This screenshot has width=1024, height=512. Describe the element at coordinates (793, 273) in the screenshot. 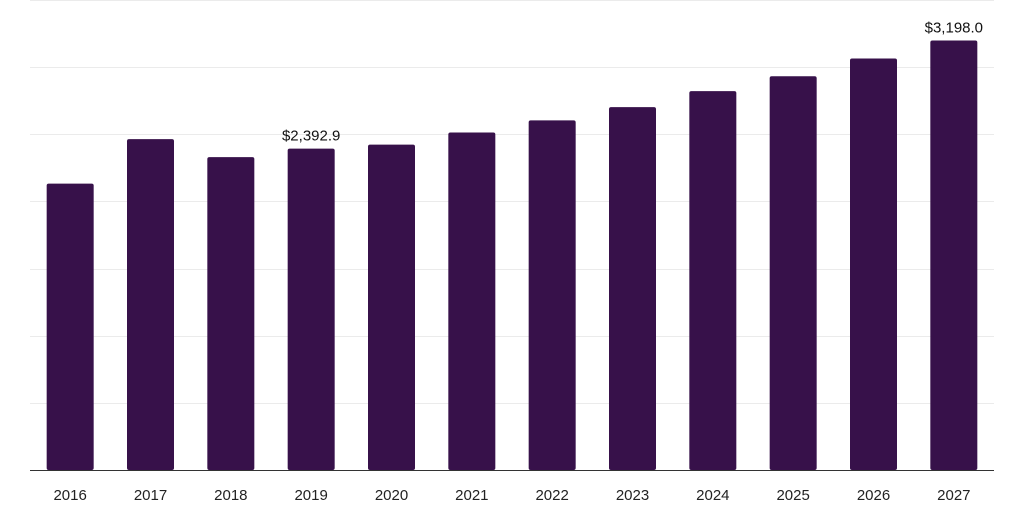

I see `bar-2025` at that location.